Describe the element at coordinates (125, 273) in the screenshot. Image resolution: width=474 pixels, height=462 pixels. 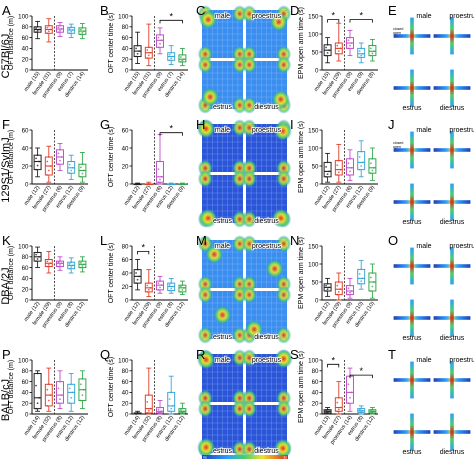
I see `y-tick-label: 40` at that location.